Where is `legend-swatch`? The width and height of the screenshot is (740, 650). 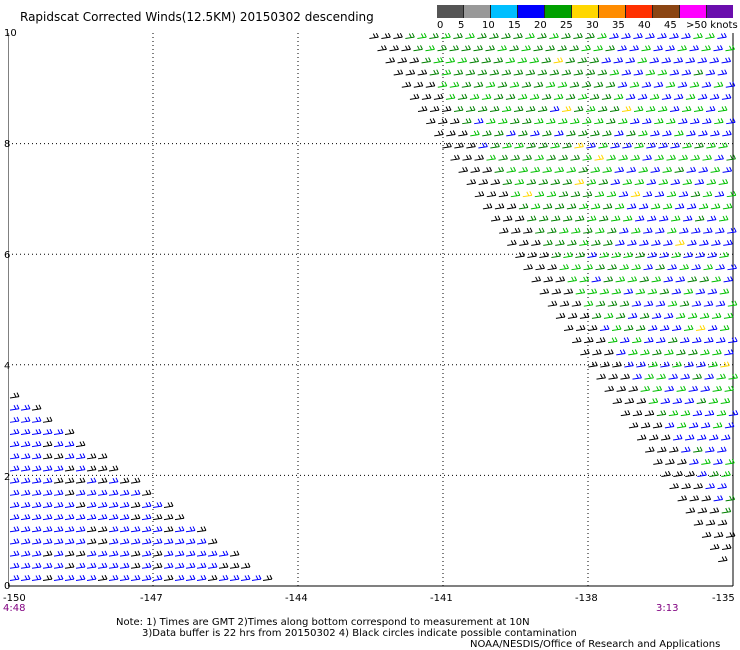 legend-swatch is located at coordinates (720, 11).